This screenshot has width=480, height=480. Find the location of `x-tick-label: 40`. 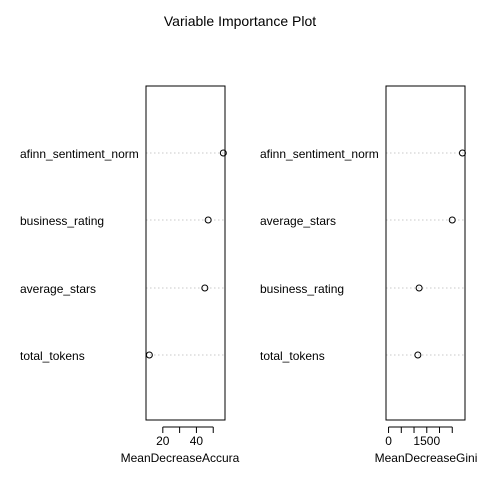

x-tick-label: 40 is located at coordinates (197, 441).